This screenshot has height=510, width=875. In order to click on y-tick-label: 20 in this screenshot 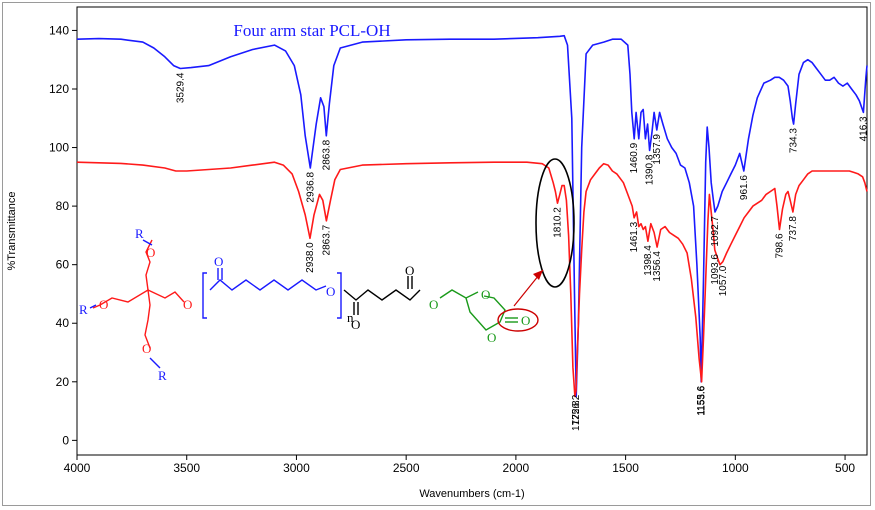, I will do `click(63, 382)`.